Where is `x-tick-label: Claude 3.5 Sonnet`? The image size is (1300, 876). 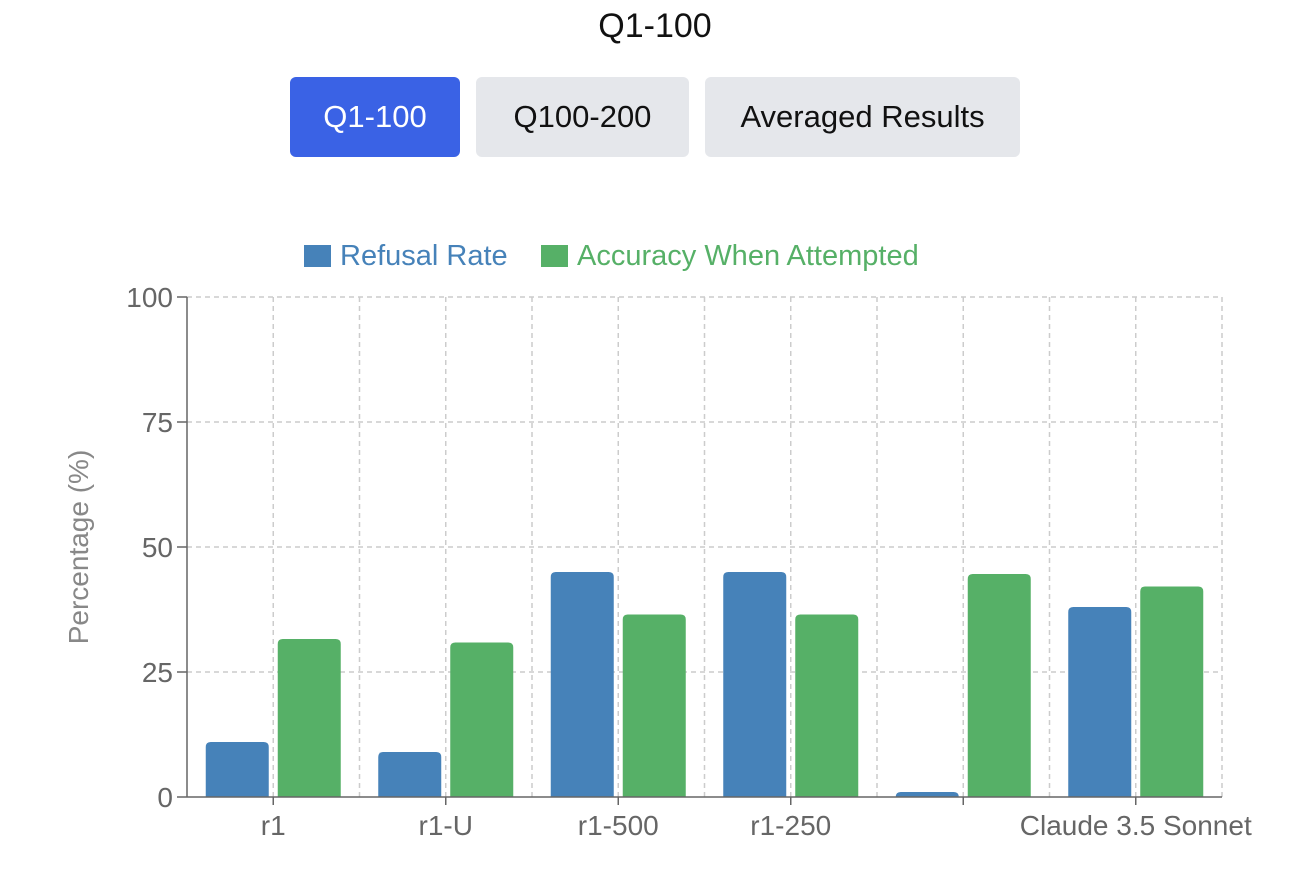
x-tick-label: Claude 3.5 Sonnet is located at coordinates (1136, 825).